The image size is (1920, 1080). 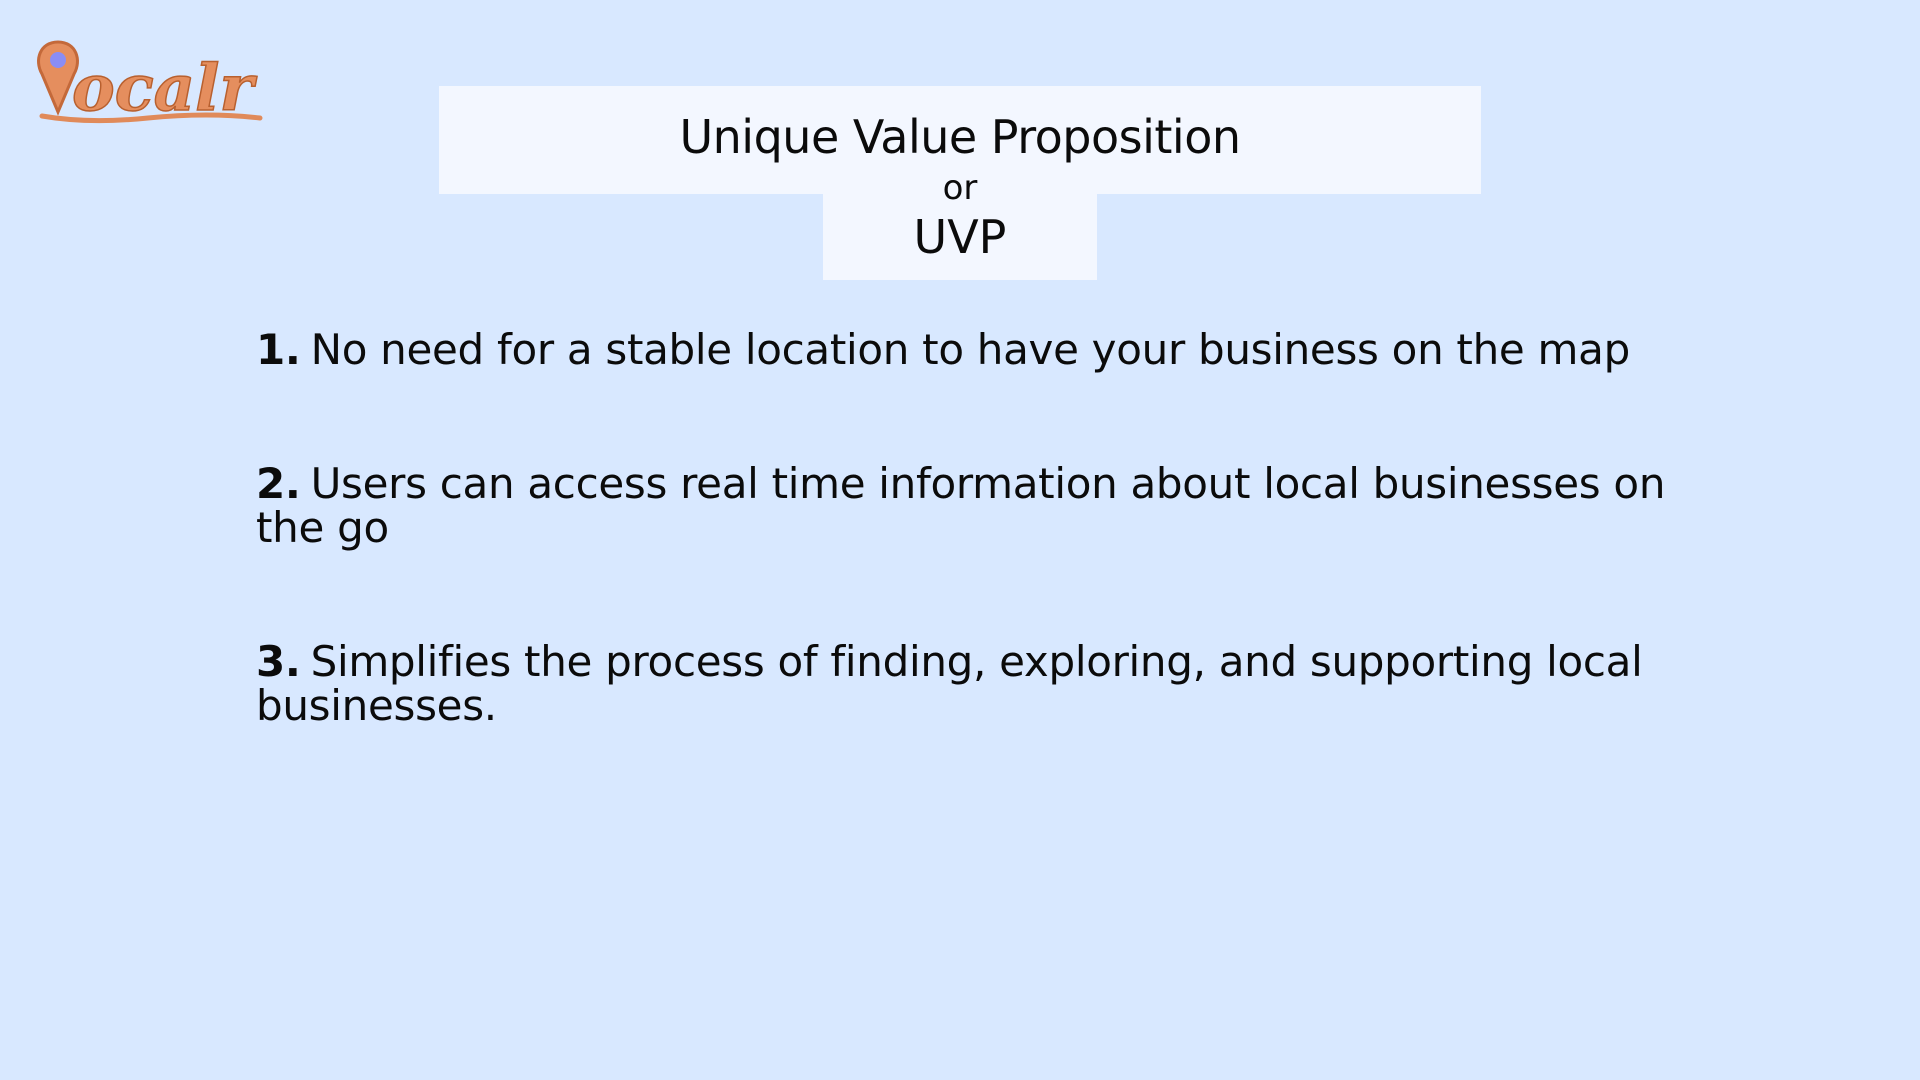 I want to click on logo-graphic: ocalr, so click(x=150, y=83).